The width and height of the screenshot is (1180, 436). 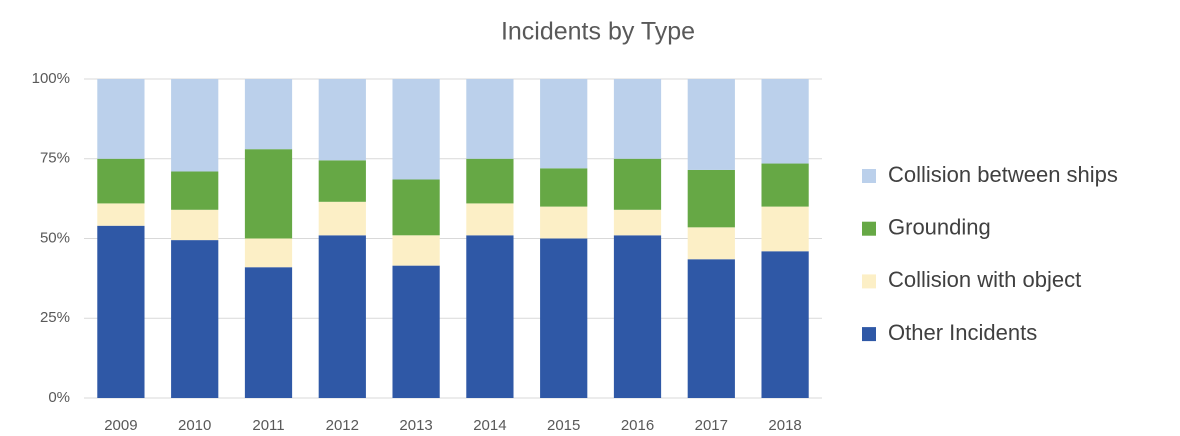 What do you see at coordinates (55, 237) in the screenshot?
I see `y-tick-label: 50%` at bounding box center [55, 237].